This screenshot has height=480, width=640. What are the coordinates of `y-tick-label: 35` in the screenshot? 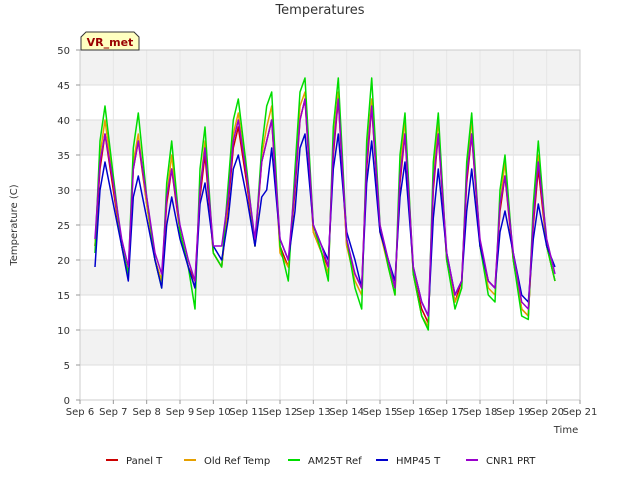 It's located at (63, 156).